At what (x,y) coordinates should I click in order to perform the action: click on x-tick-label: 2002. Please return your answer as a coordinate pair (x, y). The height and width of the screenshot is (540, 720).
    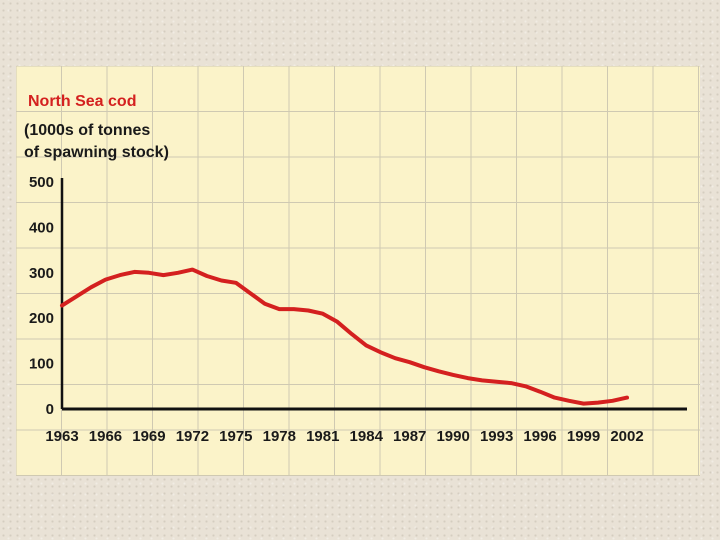
    Looking at the image, I should click on (626, 436).